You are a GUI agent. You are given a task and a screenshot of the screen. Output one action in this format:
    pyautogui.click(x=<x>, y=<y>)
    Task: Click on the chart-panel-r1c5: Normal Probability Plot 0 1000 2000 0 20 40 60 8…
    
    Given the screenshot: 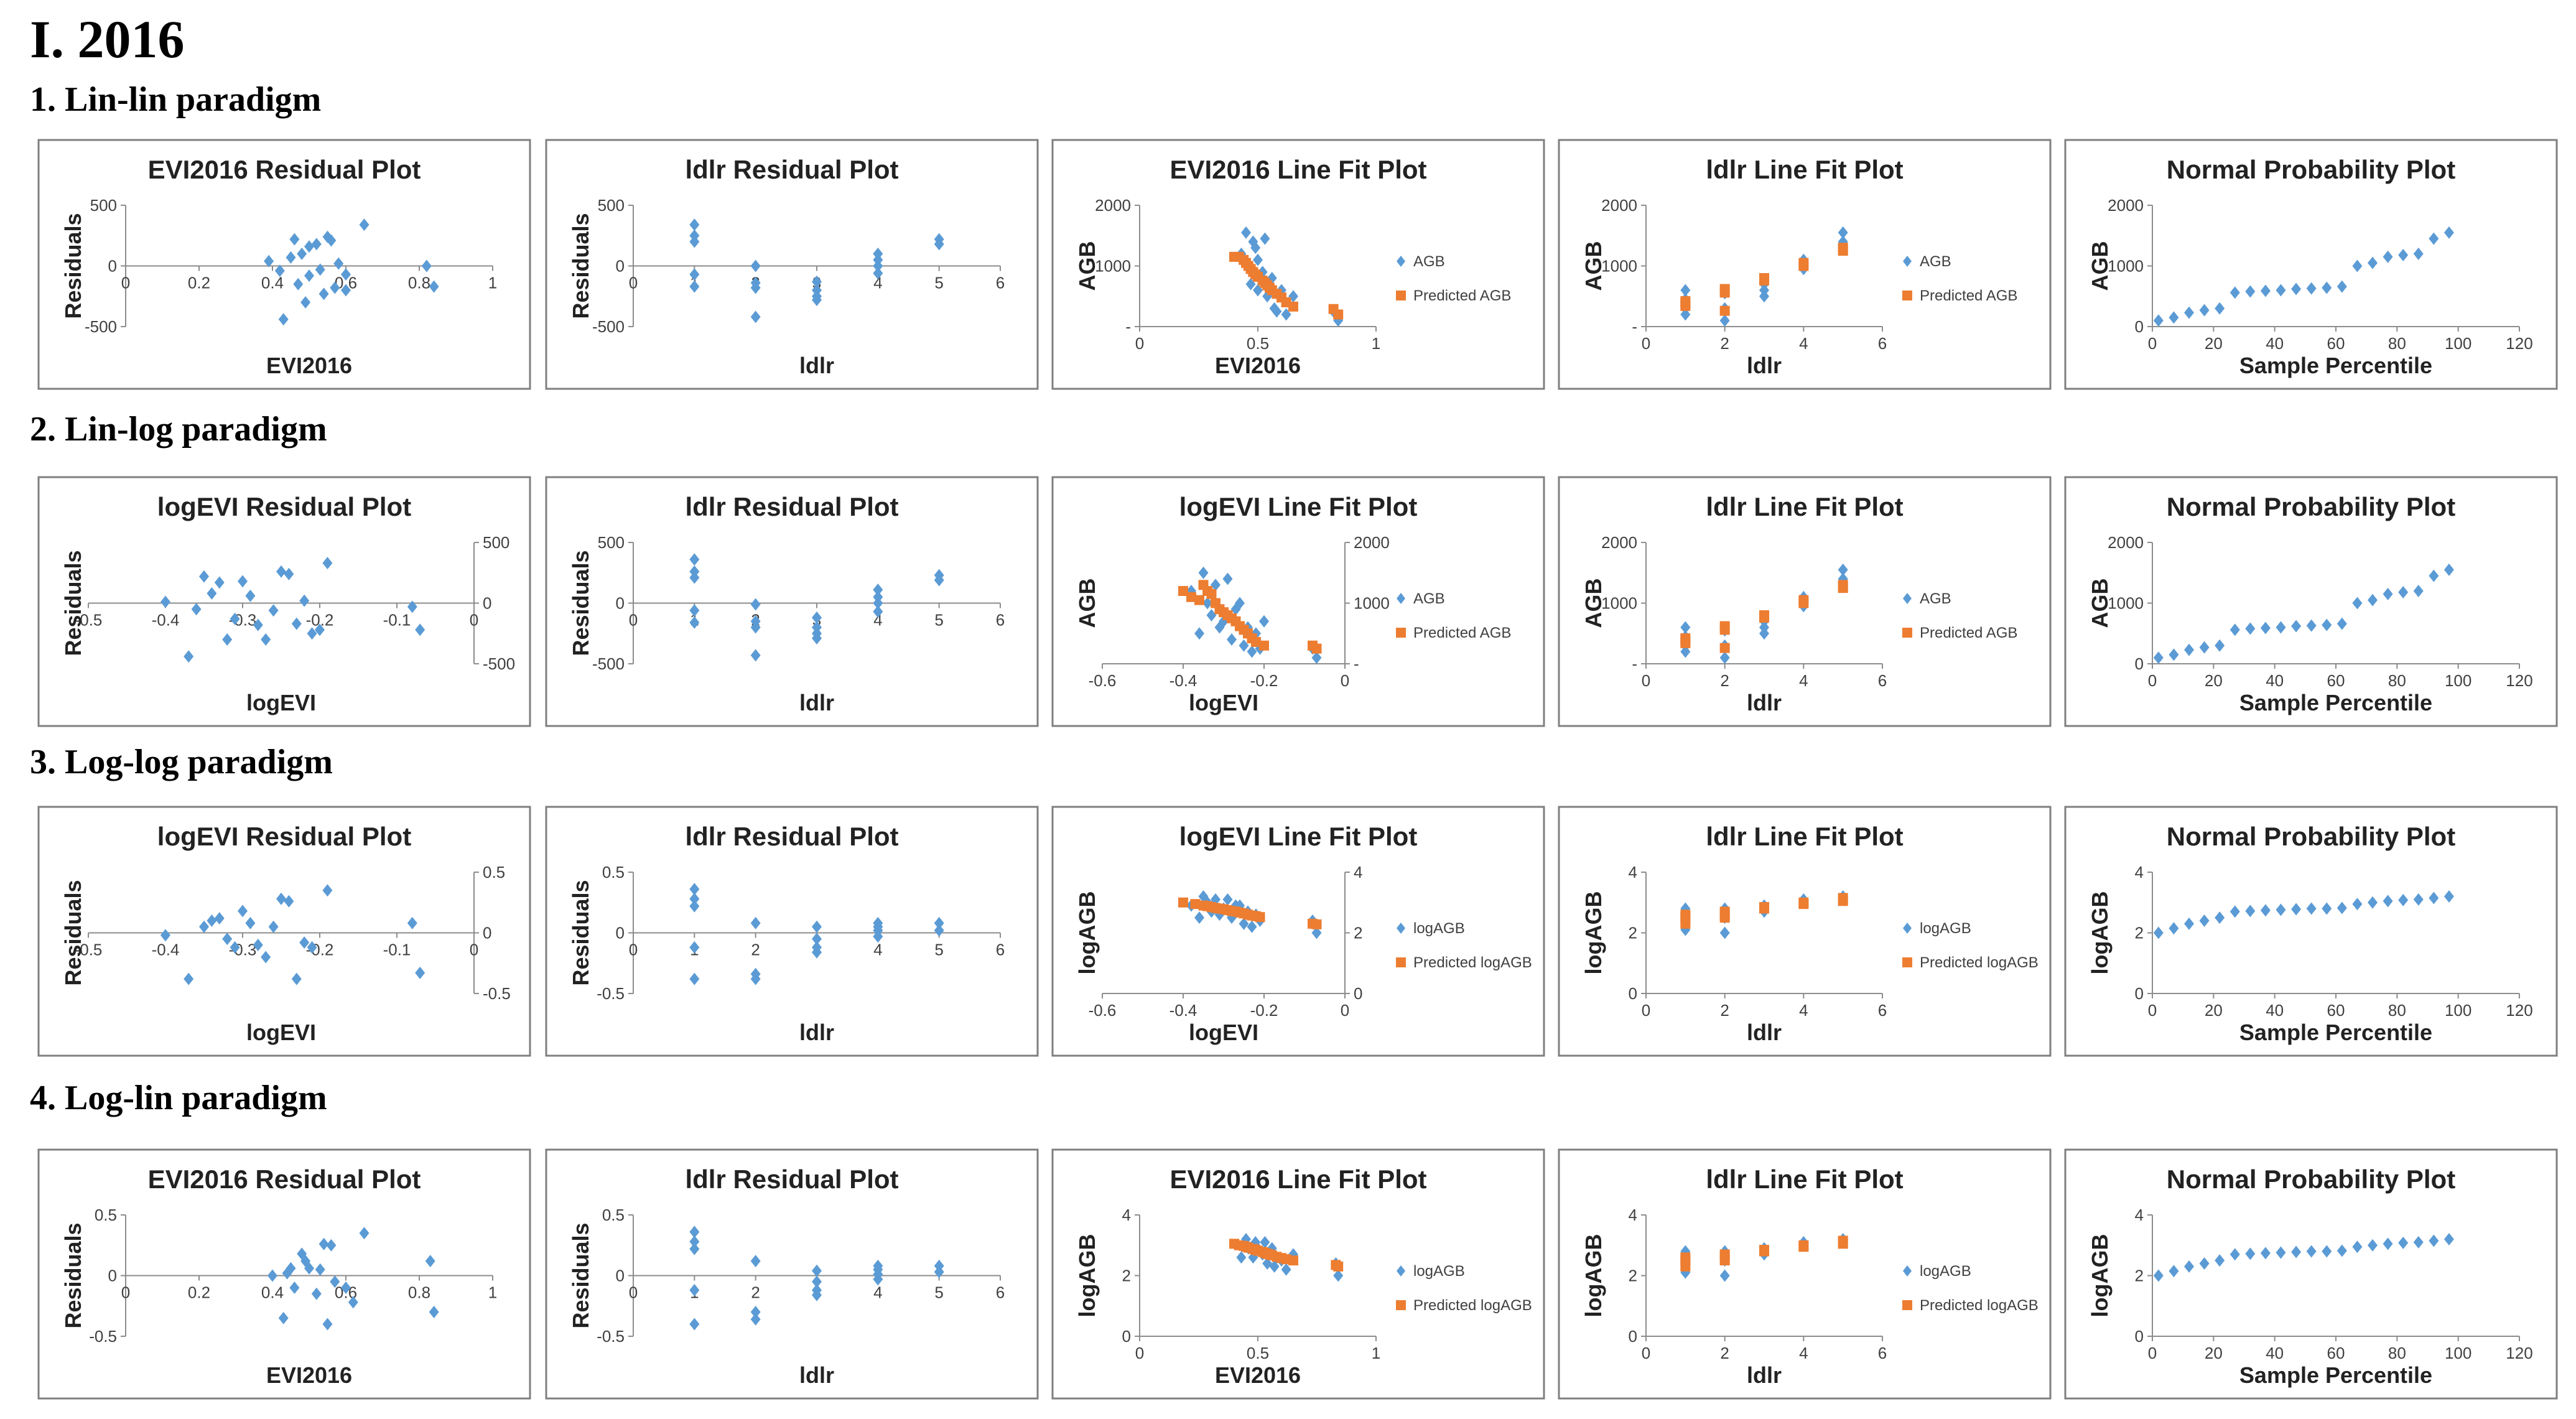 What is the action you would take?
    pyautogui.click(x=2311, y=264)
    